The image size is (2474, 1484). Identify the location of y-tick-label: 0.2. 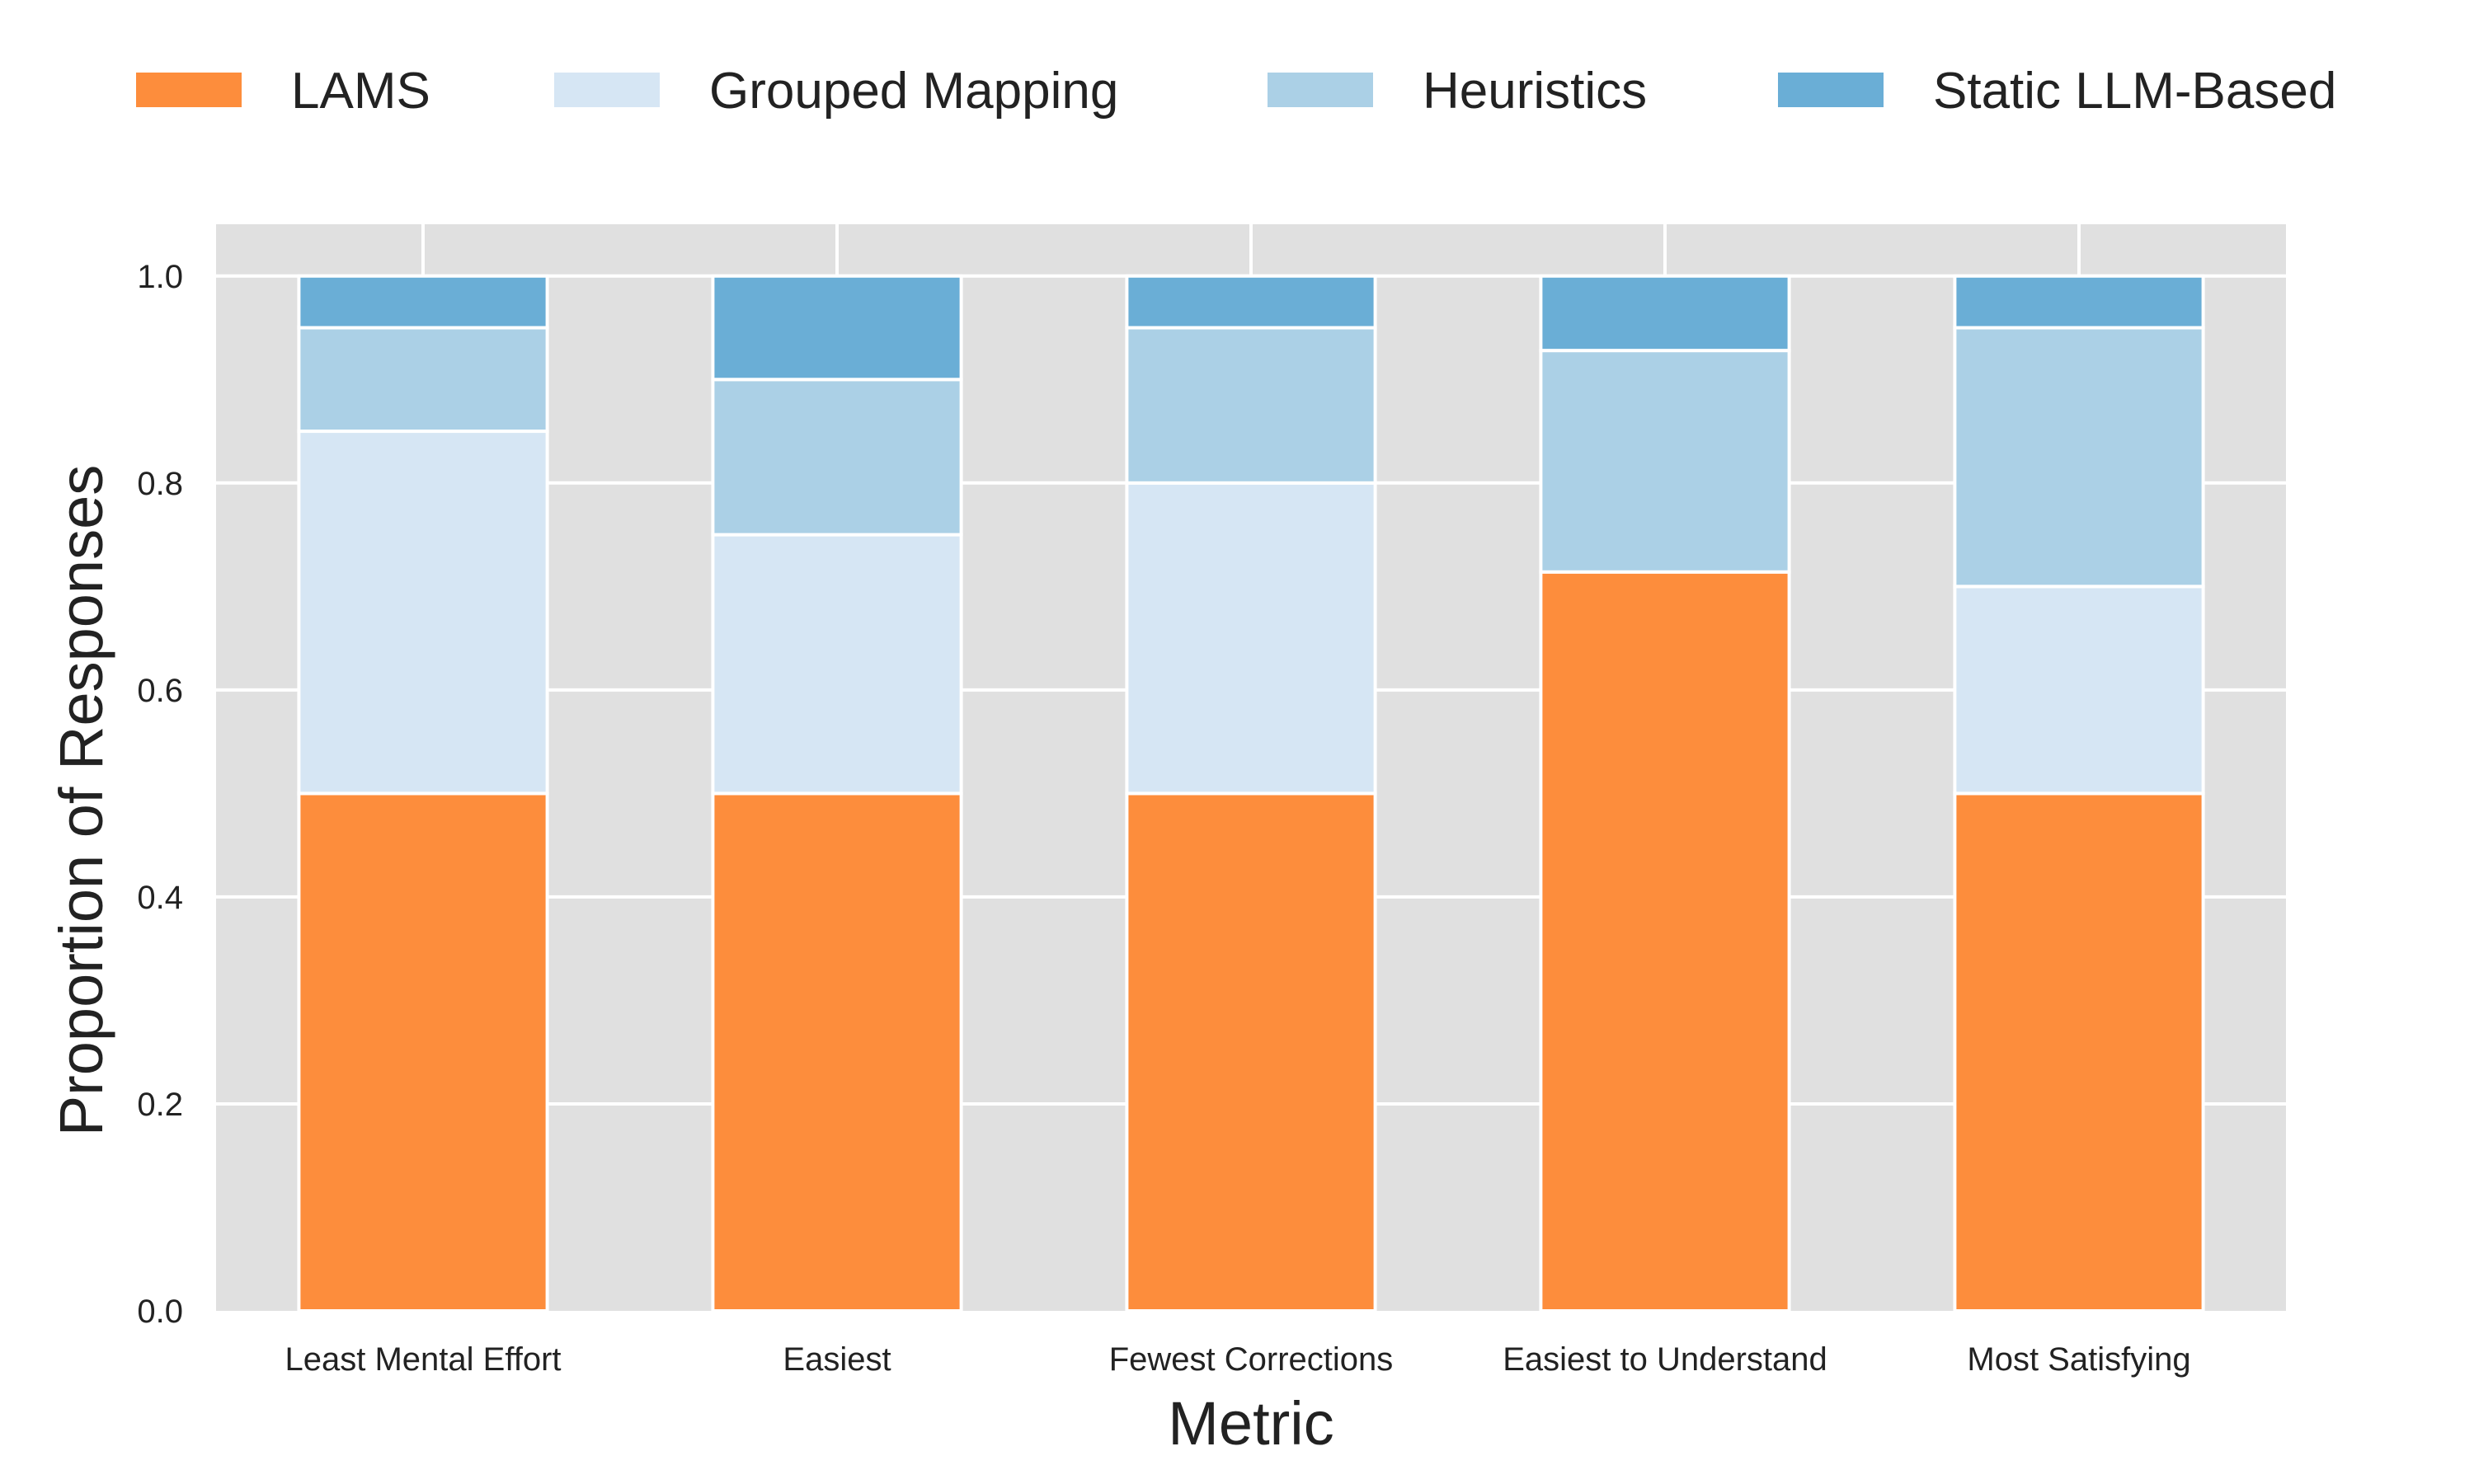
(160, 1105).